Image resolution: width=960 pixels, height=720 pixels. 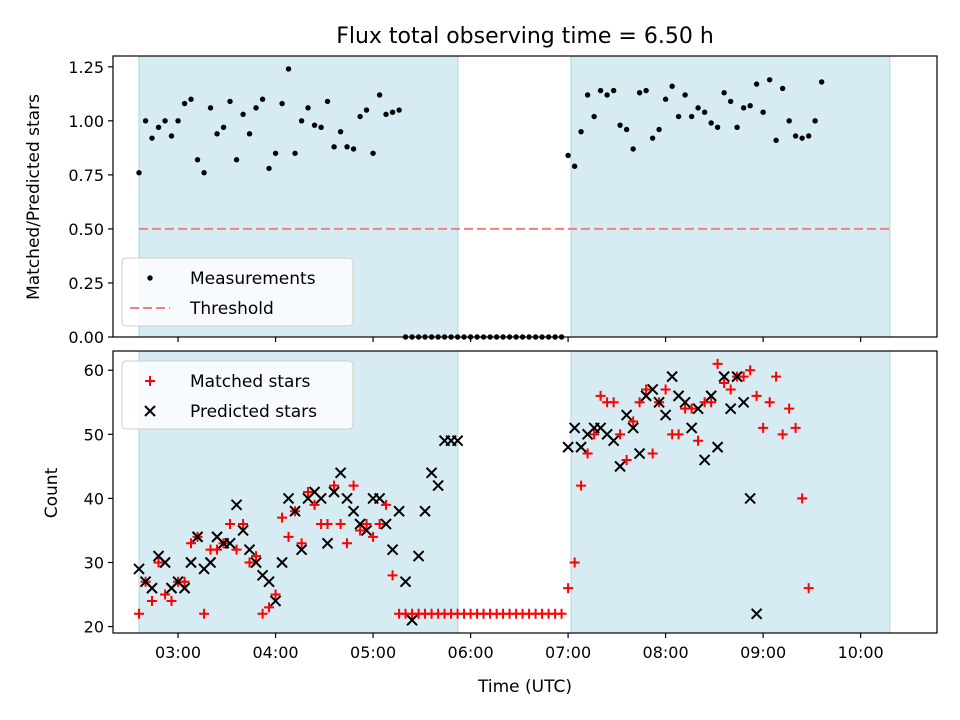 What do you see at coordinates (253, 412) in the screenshot?
I see `legend-label: Predicted stars` at bounding box center [253, 412].